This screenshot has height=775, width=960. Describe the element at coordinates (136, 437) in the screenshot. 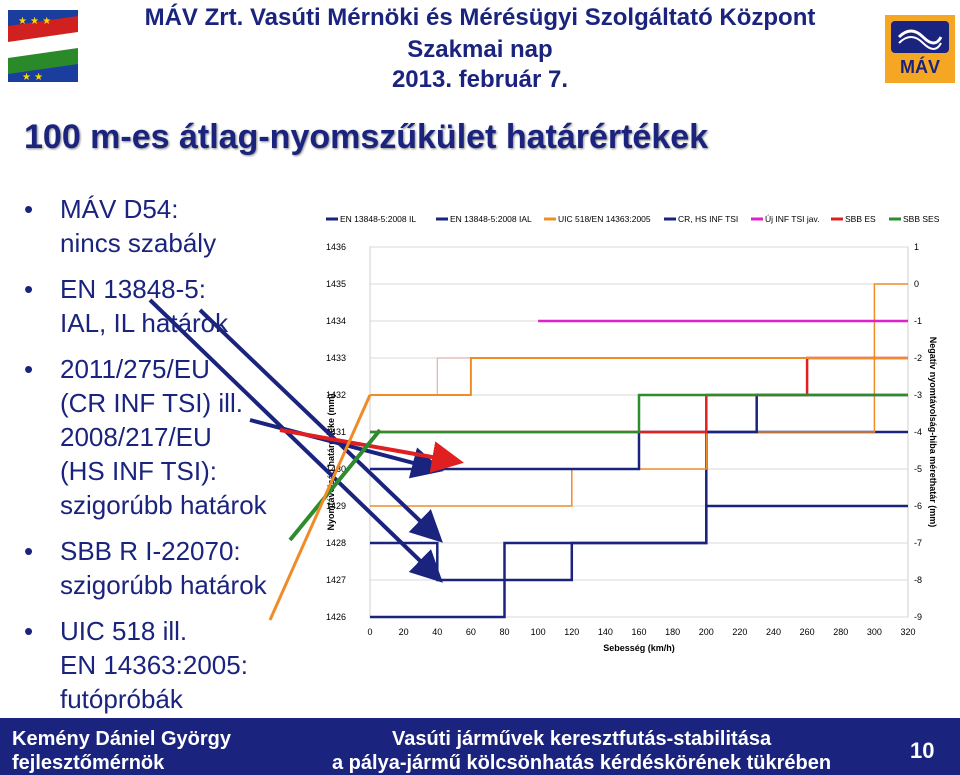

I see `bullet-line: 2008/217/EU` at that location.